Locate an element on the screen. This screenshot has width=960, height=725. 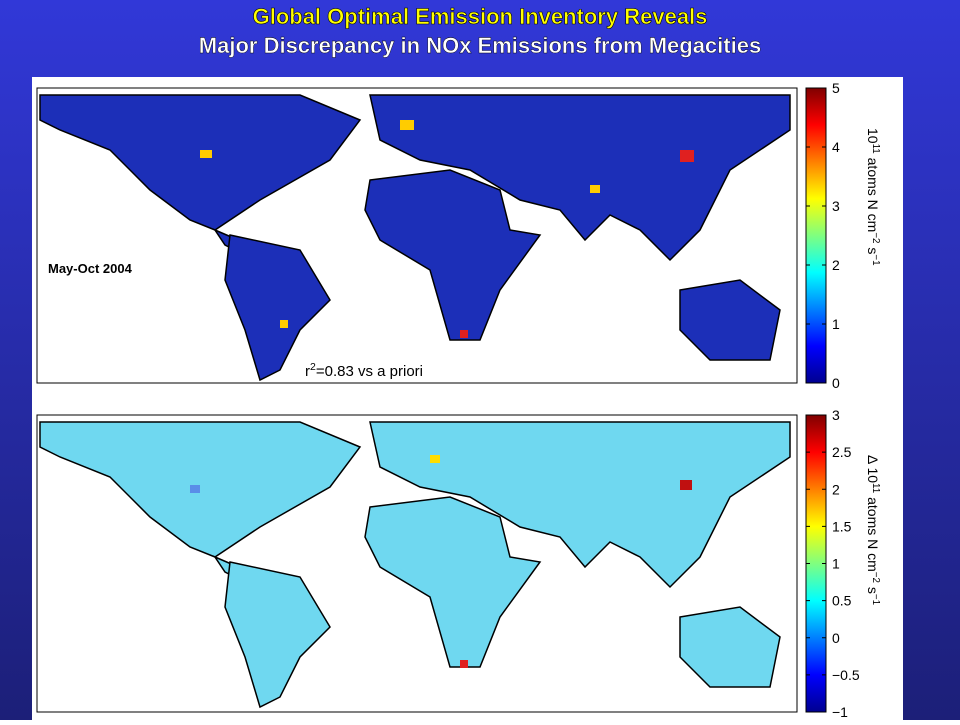
tick-label: 2.5 is located at coordinates (842, 452).